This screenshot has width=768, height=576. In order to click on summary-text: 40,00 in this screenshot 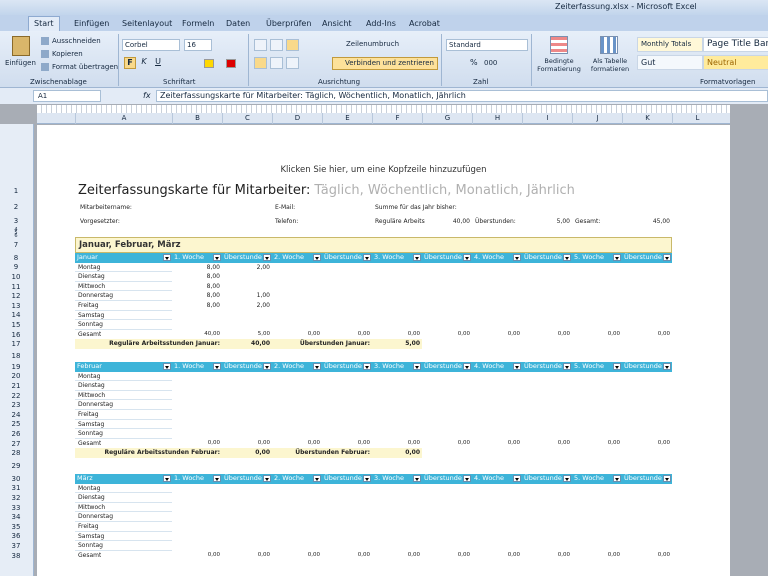, I will do `click(260, 344)`.